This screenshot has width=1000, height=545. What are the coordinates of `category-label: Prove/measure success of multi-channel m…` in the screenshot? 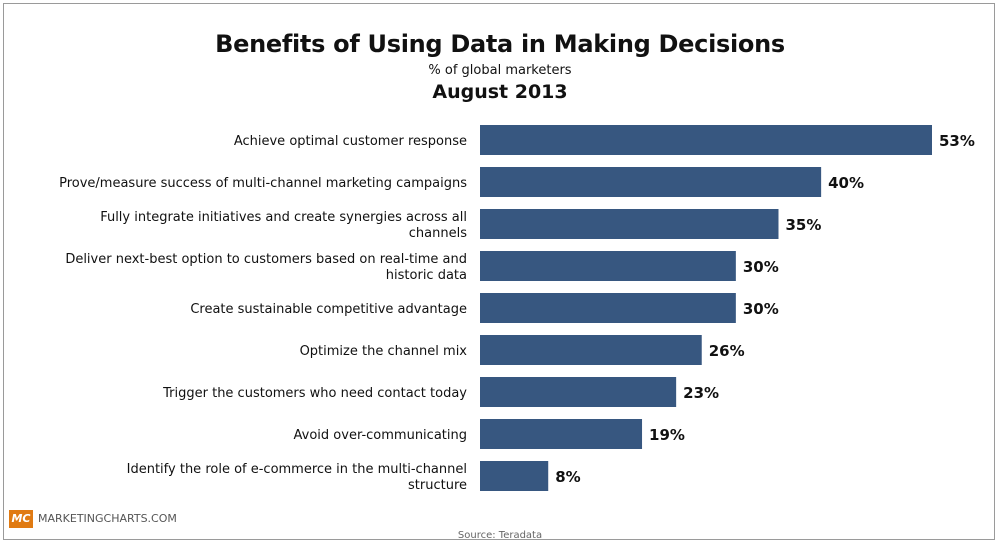 It's located at (263, 183).